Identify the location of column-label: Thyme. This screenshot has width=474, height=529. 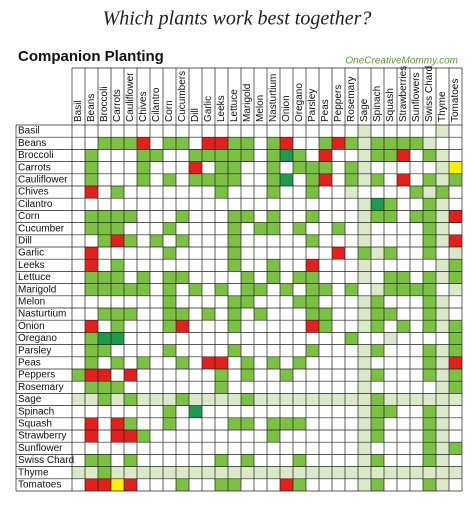
(442, 106).